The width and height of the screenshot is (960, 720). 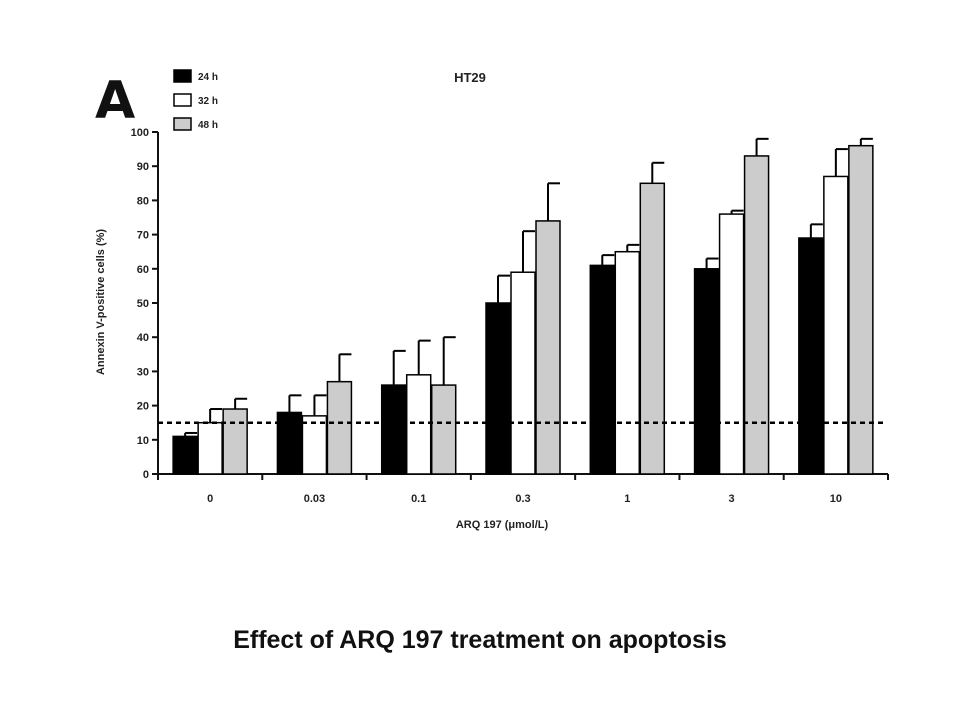 What do you see at coordinates (523, 489) in the screenshot?
I see `x-axis: 0 0.03 0.1 0.3 1 3 10` at bounding box center [523, 489].